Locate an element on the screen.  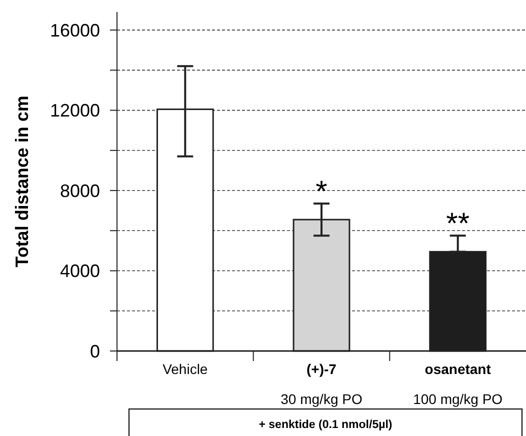
y-tick-label: 4000 is located at coordinates (80, 271).